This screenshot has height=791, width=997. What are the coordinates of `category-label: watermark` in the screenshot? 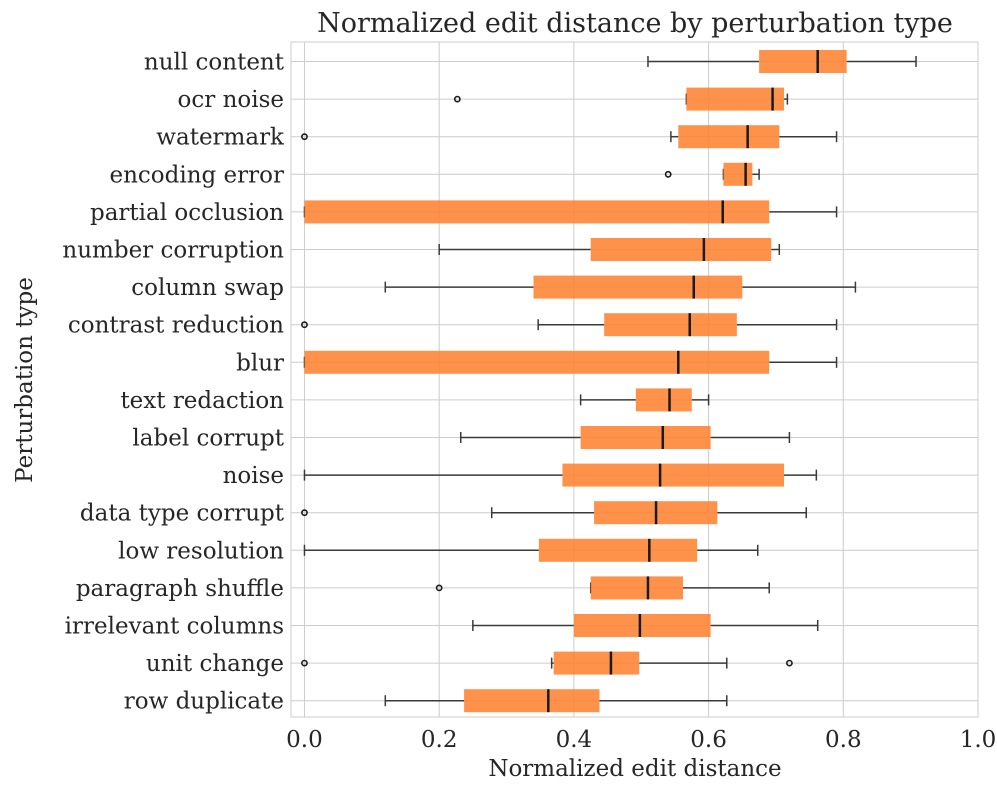 It's located at (220, 138).